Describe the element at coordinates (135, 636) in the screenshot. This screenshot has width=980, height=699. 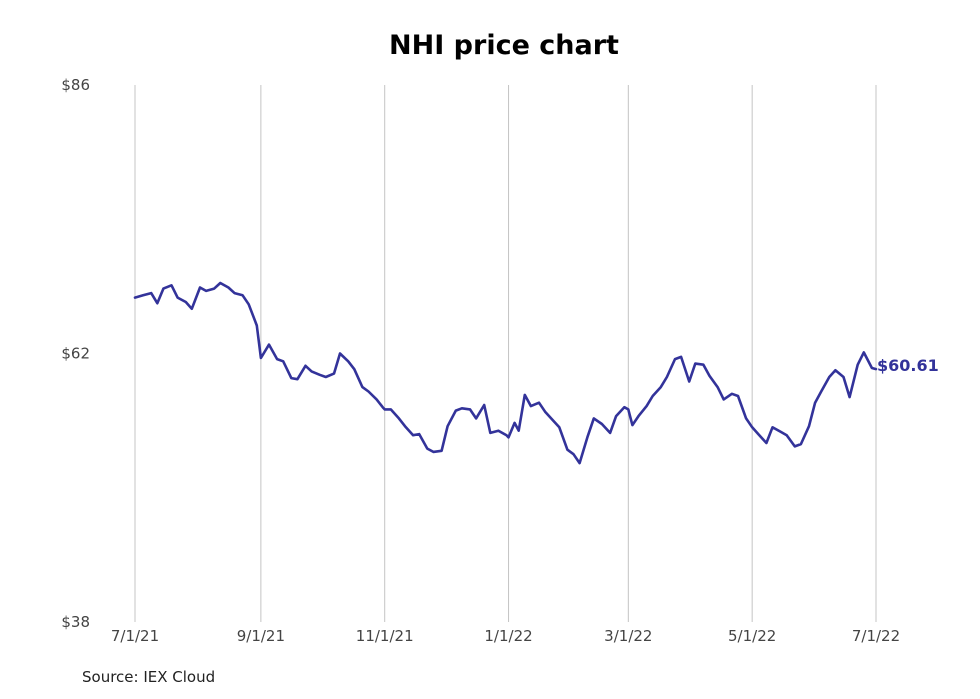
I see `x-tick-label: 7/1/21` at that location.